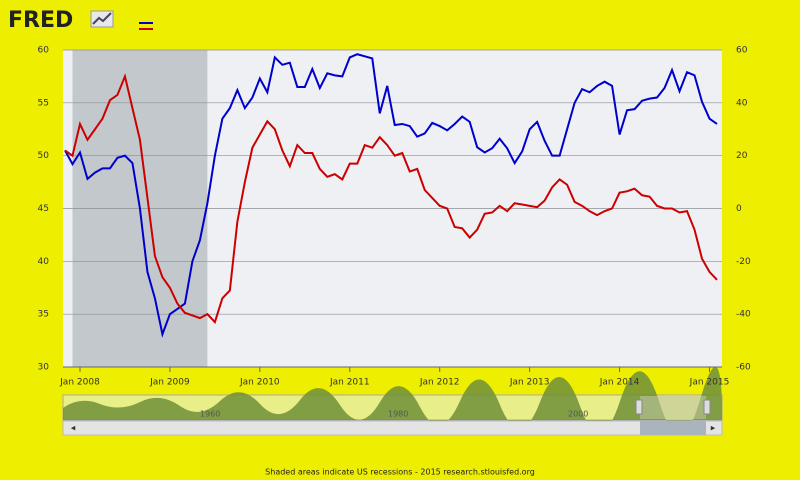 This screenshot has height=480, width=800. I want to click on y2-tick-label: -20, so click(743, 262).